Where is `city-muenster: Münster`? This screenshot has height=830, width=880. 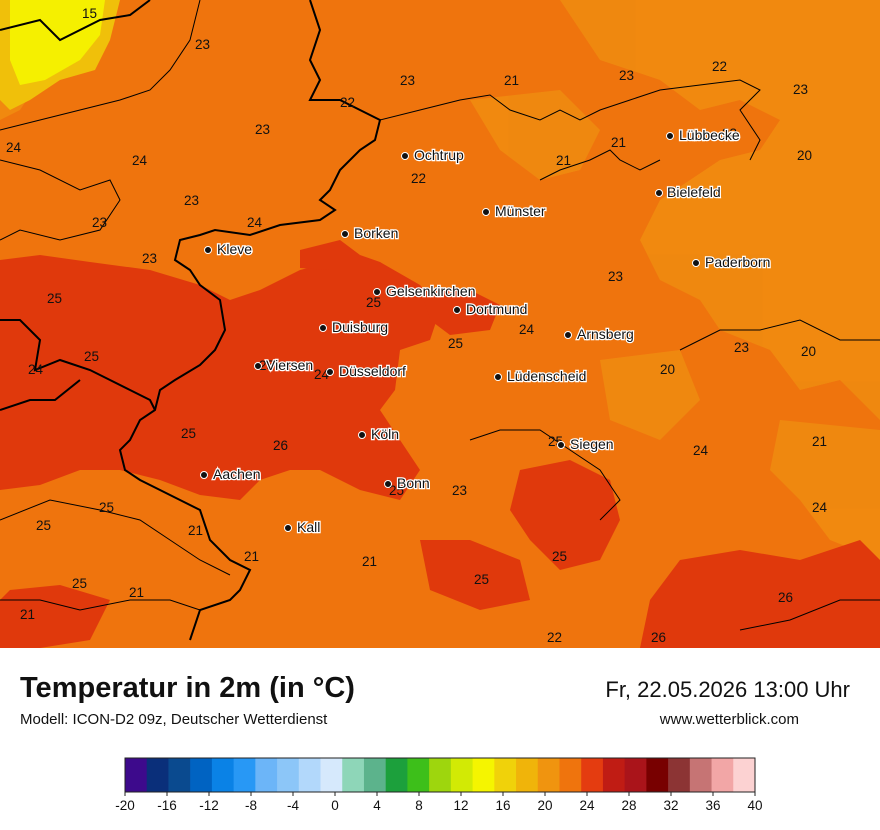 city-muenster: Münster is located at coordinates (514, 211).